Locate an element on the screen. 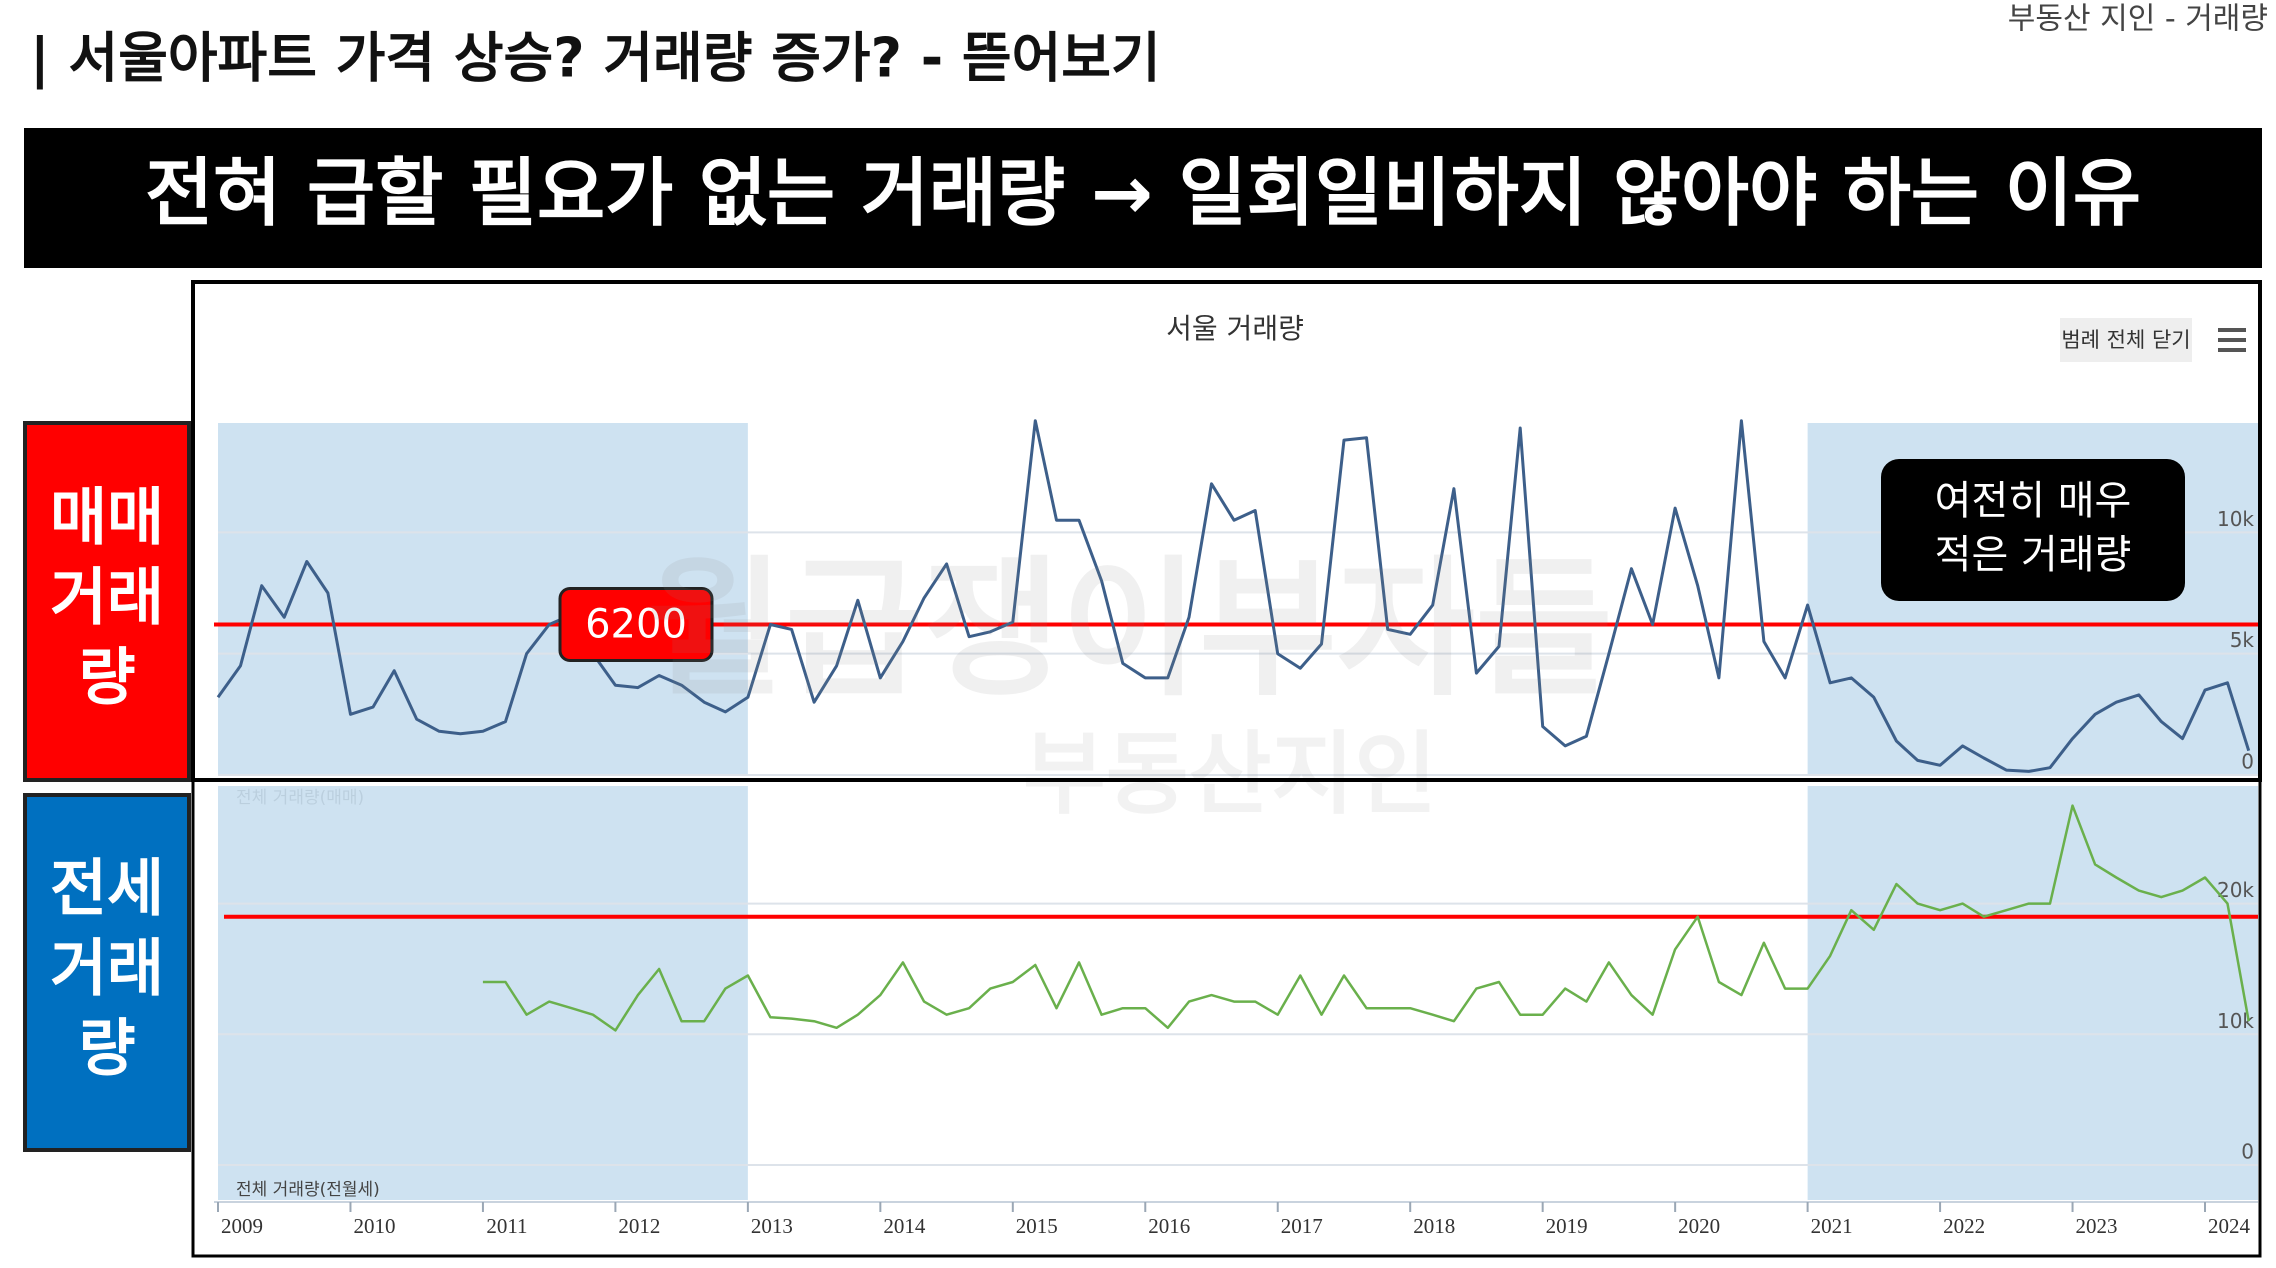 This screenshot has height=1268, width=2276. legend-button-bg is located at coordinates (2126, 340).